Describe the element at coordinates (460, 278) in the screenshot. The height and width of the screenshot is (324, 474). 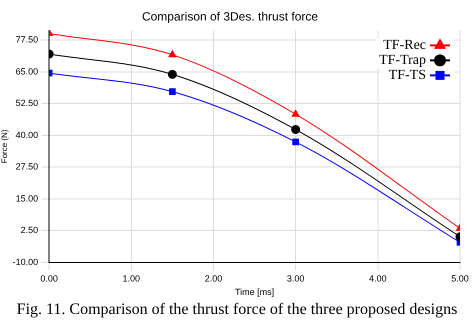
I see `x-tick-label: 5.00` at that location.